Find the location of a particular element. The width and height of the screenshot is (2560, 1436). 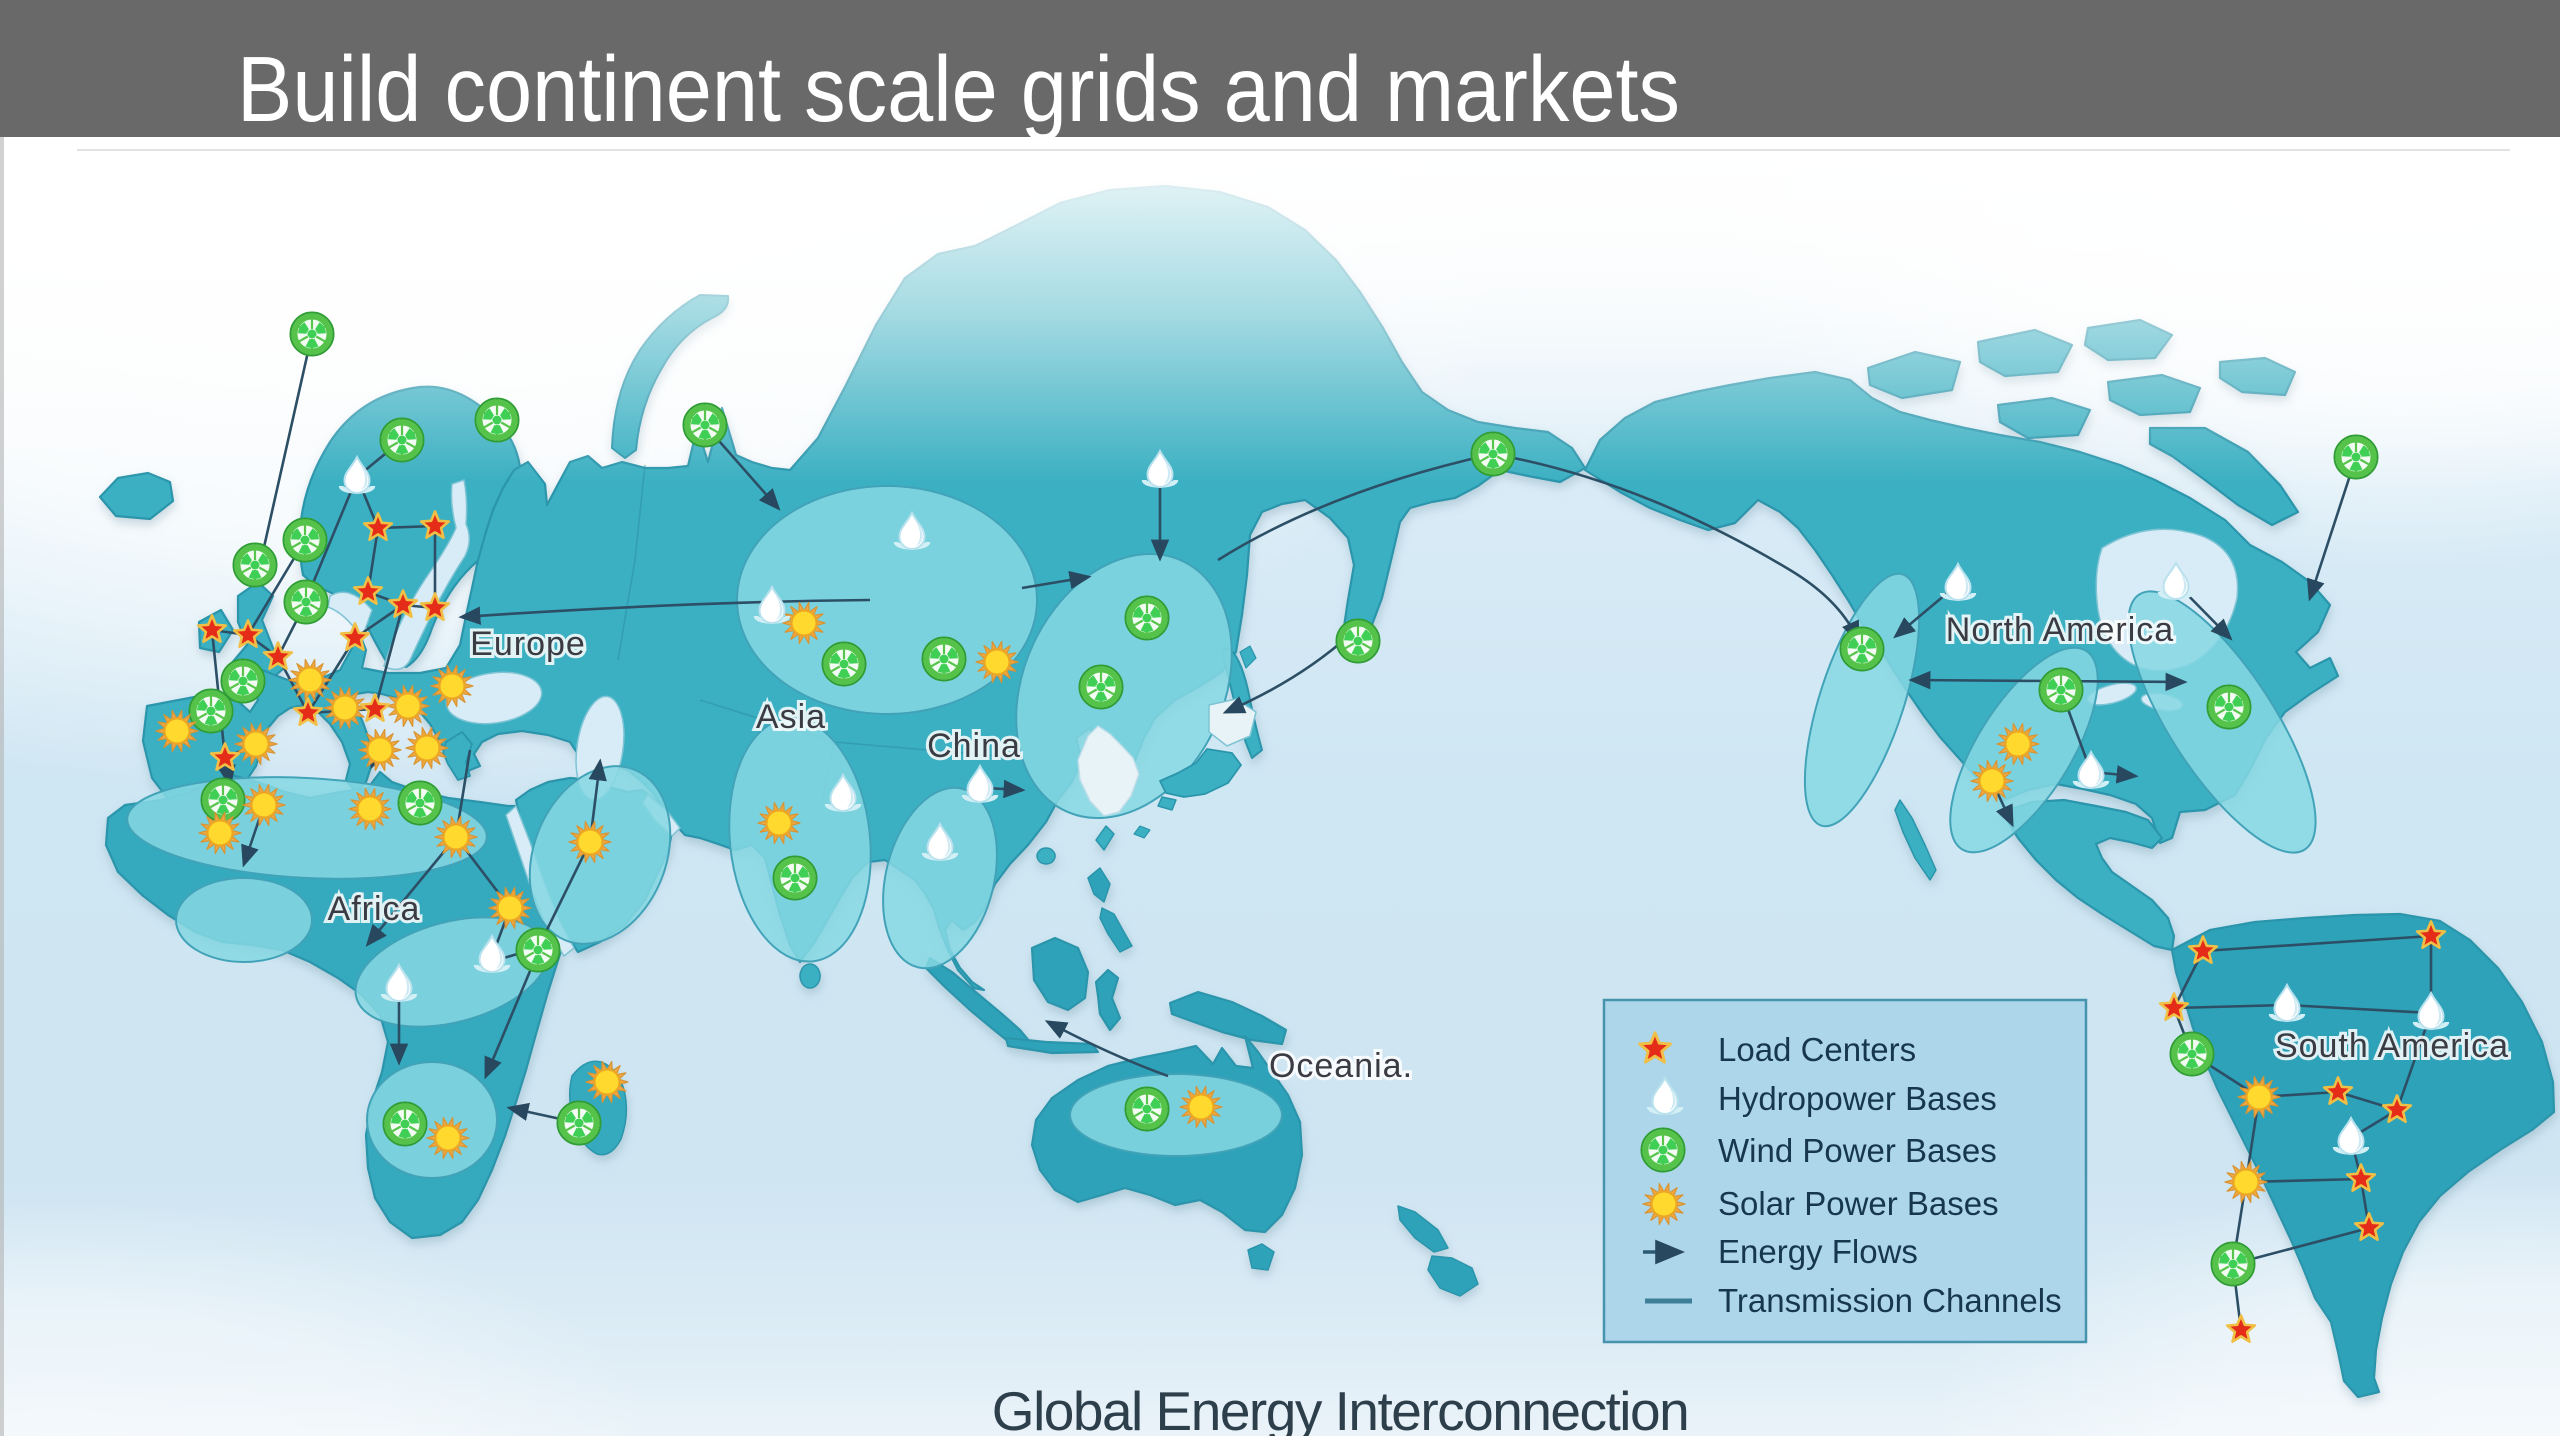

svg-text: South America is located at coordinates (2392, 1046).